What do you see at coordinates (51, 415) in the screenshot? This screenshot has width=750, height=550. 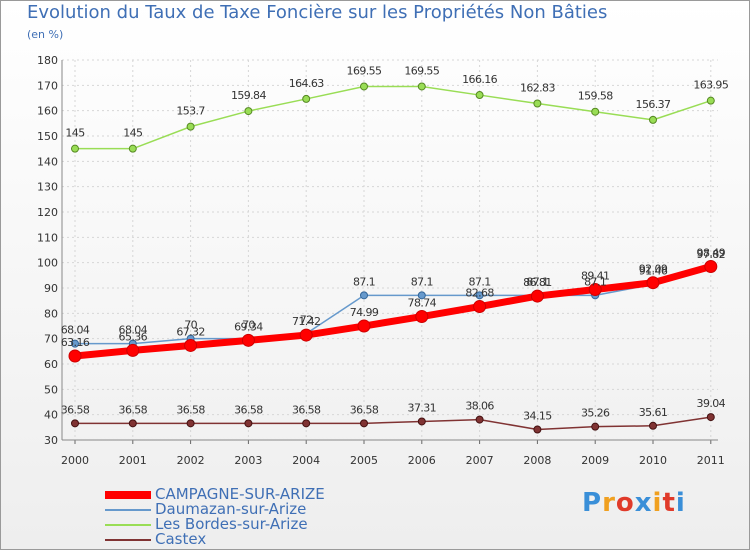 I see `y-tick-label: 40` at bounding box center [51, 415].